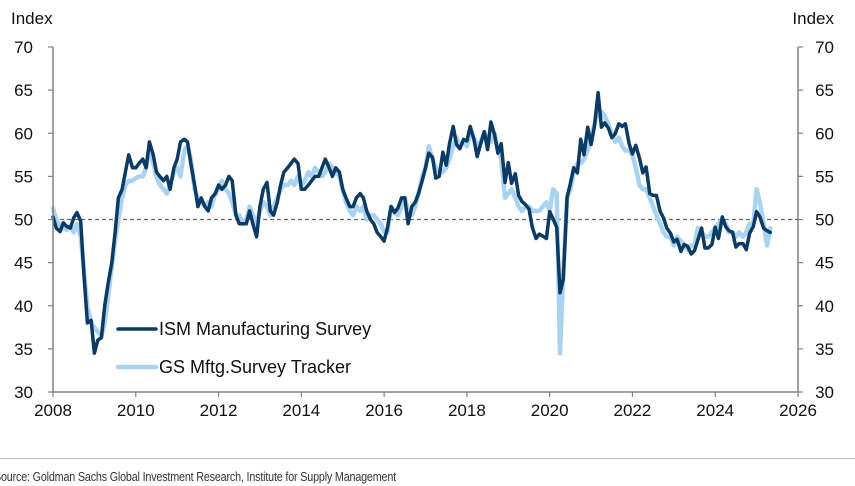  I want to click on y-tick-label-left: 60, so click(23, 133).